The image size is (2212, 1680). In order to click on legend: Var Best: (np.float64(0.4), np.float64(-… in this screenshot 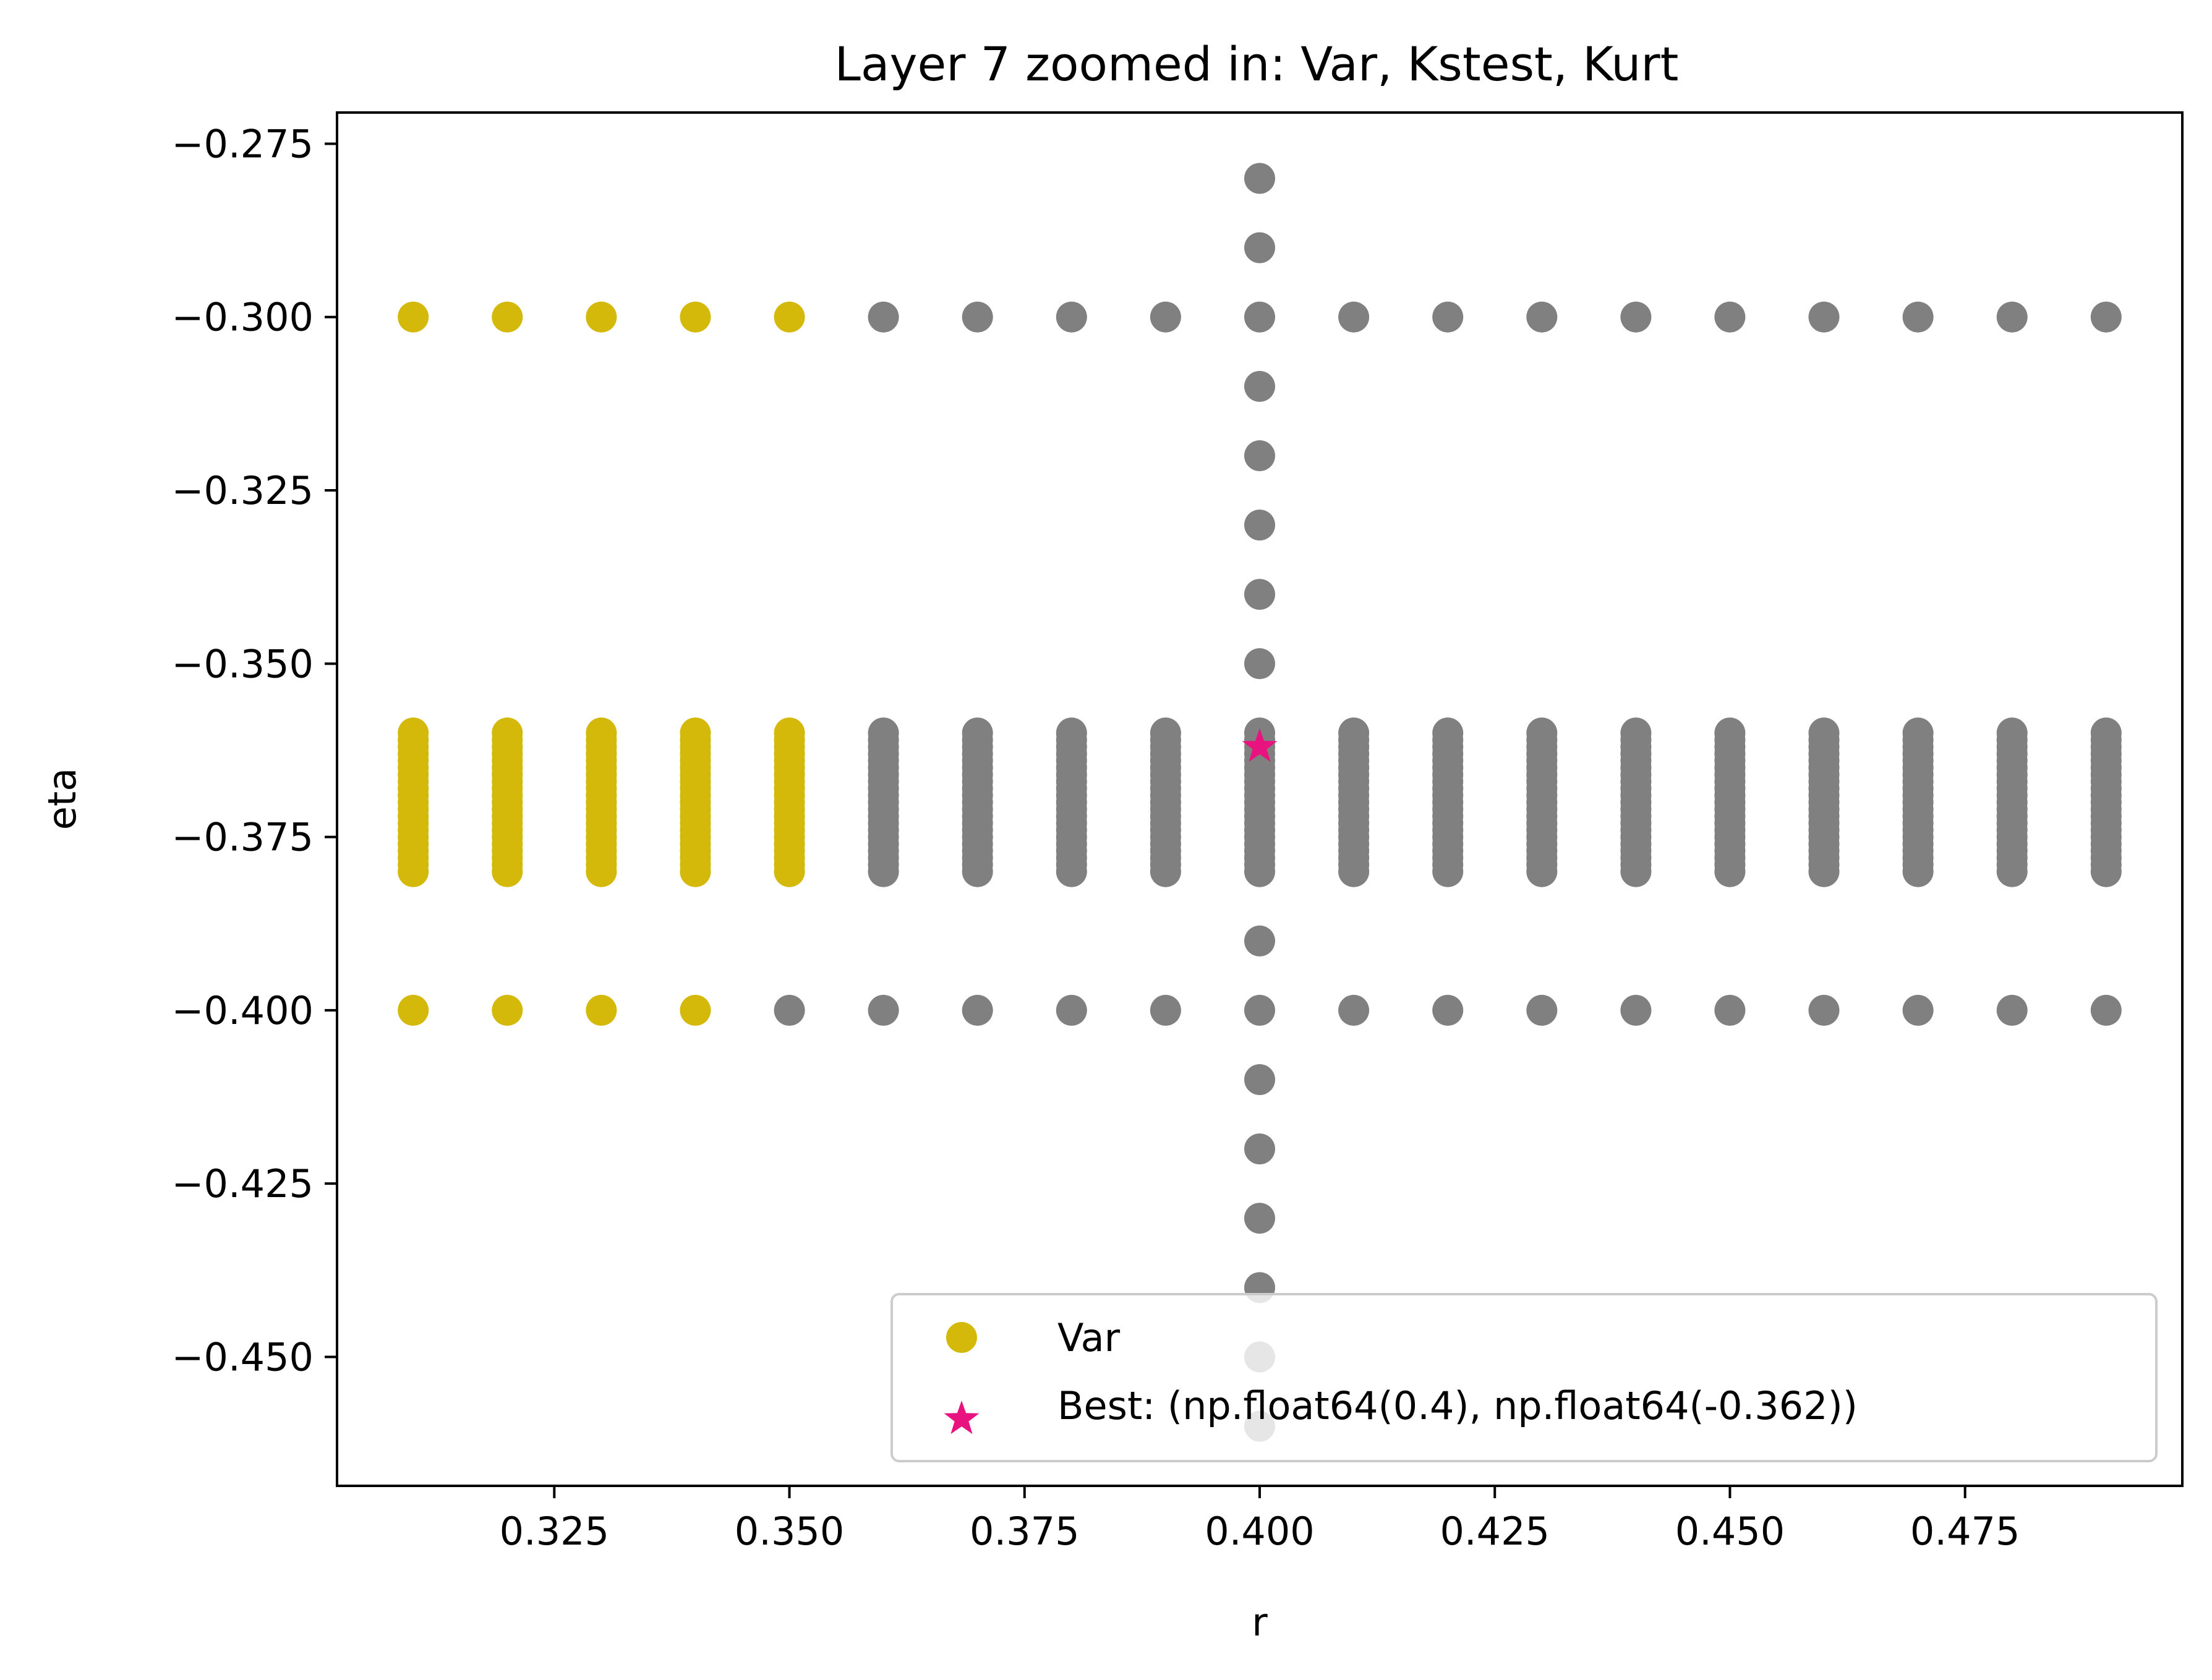, I will do `click(1524, 1377)`.